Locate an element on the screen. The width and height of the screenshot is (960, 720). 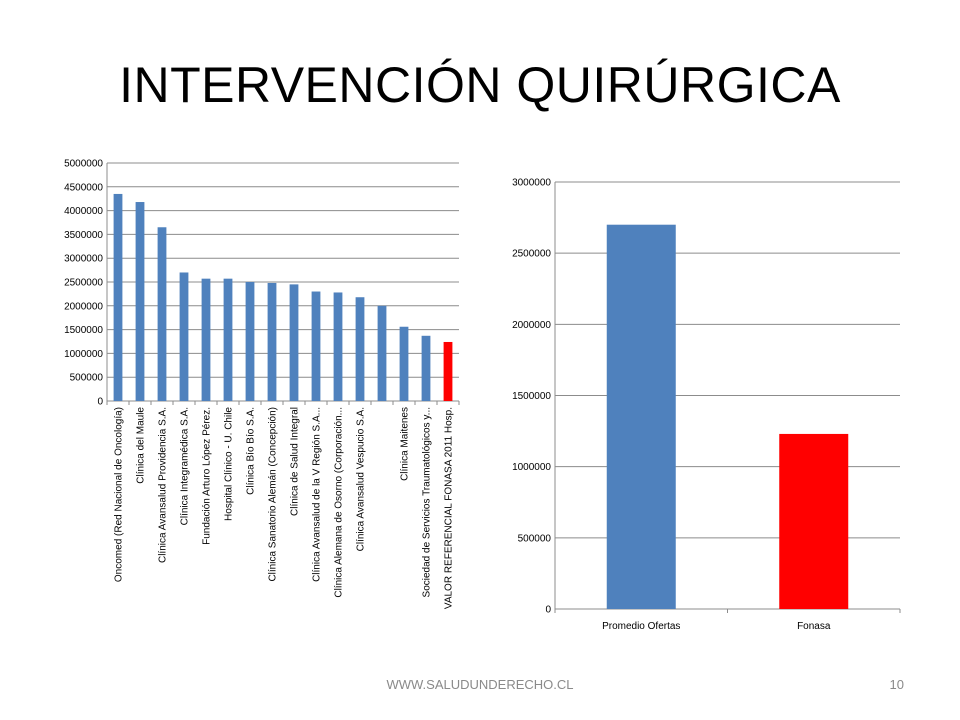
x-tick-label: Clínica Bío Bío S.A. is located at coordinates (251, 451).